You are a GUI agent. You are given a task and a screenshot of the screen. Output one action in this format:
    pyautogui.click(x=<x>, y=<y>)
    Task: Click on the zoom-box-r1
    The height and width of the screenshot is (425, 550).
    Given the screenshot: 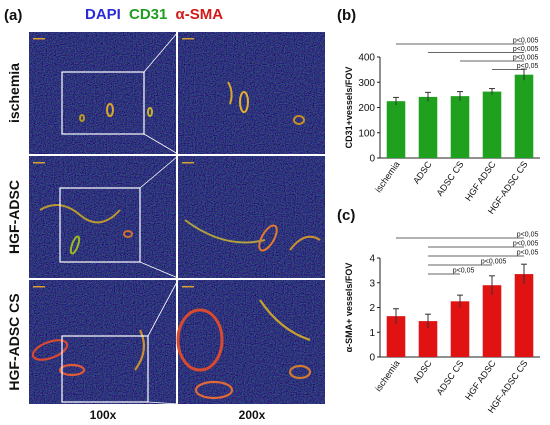 What is the action you would take?
    pyautogui.click(x=103, y=103)
    